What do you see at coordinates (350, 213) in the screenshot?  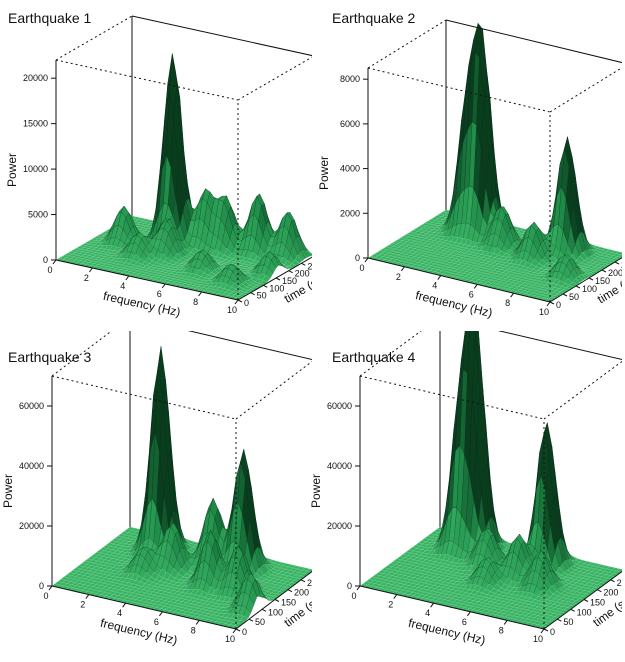 I see `z-tick-label: 2000` at bounding box center [350, 213].